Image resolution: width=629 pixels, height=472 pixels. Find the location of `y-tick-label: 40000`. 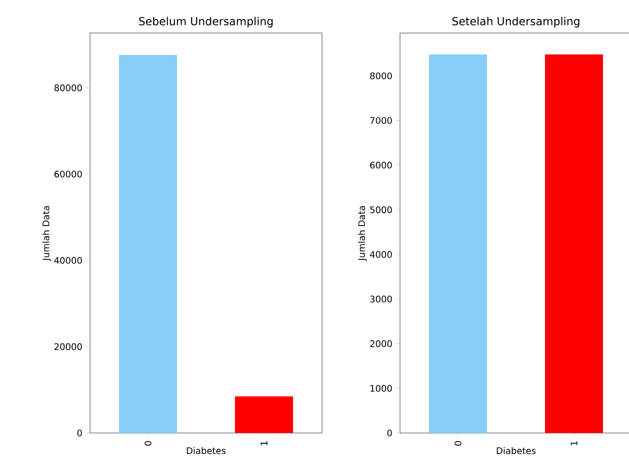

y-tick-label: 40000 is located at coordinates (68, 260).